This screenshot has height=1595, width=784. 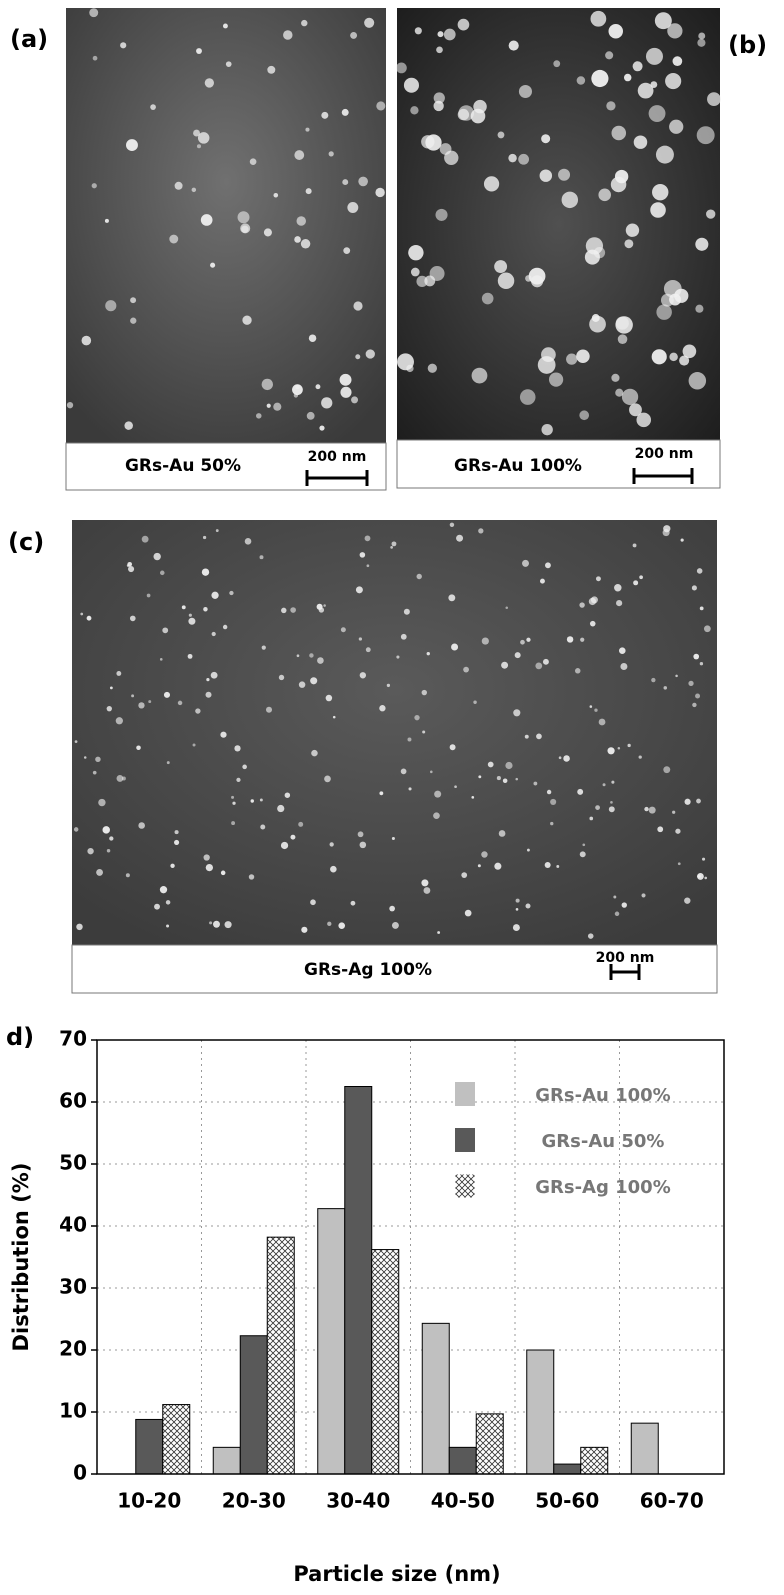 I want to click on y-tick-label: 50, so click(x=73, y=1163).